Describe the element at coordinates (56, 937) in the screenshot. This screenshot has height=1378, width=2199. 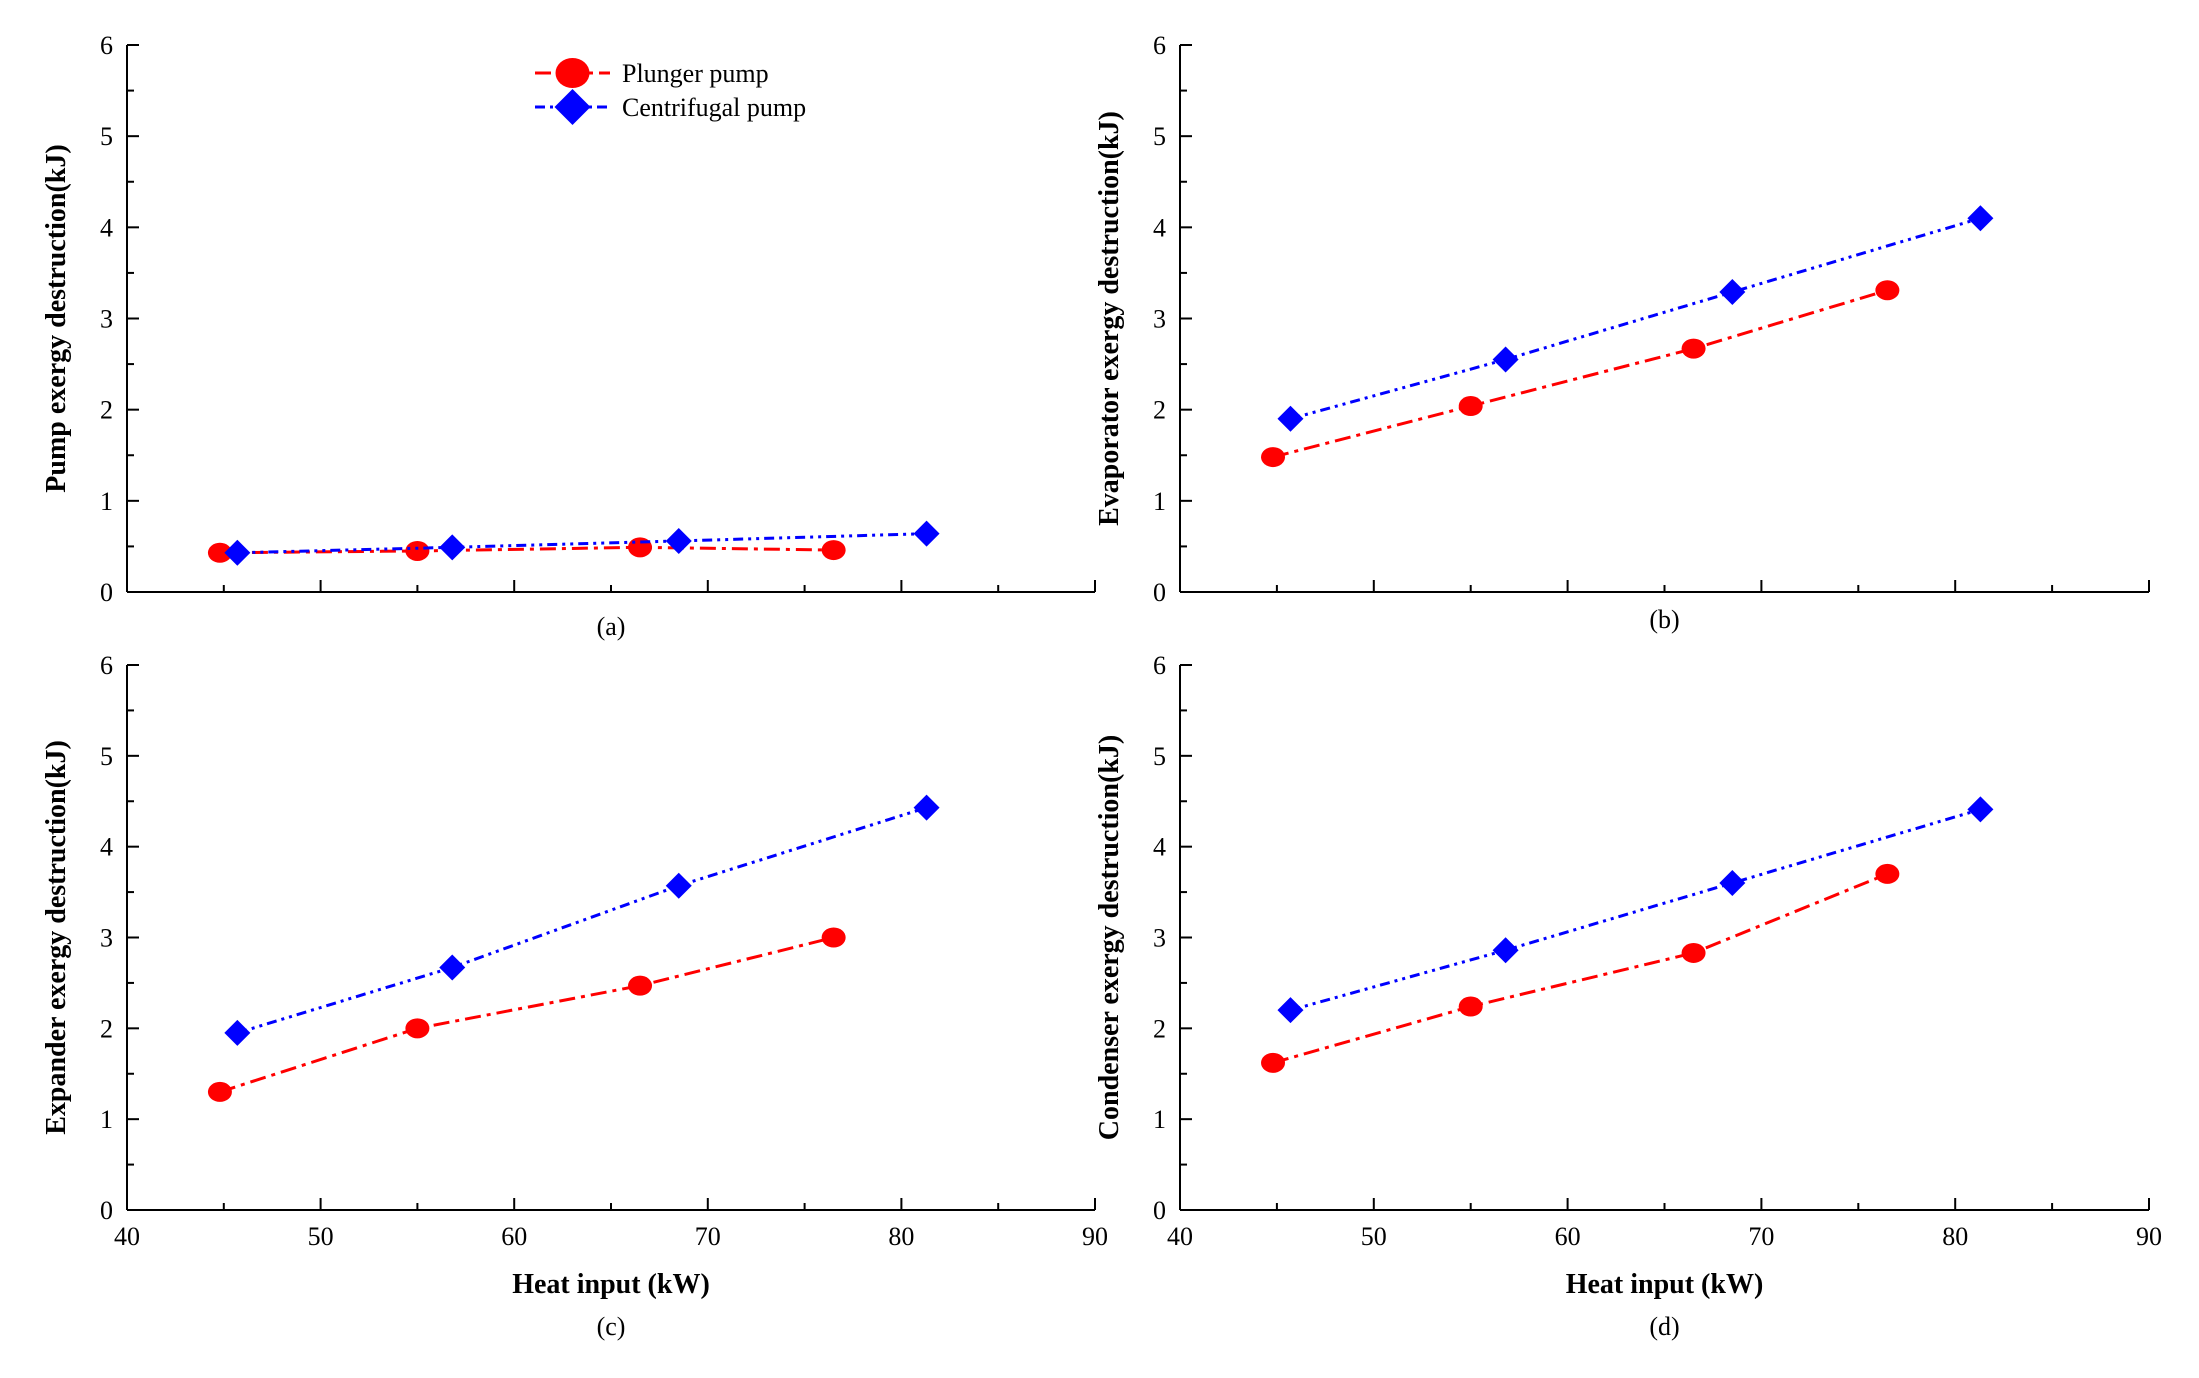
I see `y-axis-label: Expander exergy destruction(kJ)` at that location.